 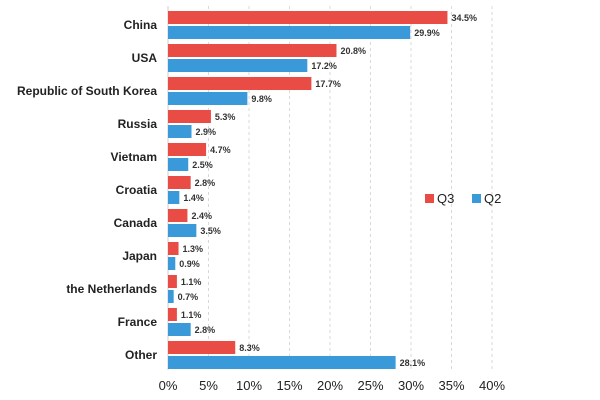 I want to click on legend: Q3 Q2, so click(x=463, y=198).